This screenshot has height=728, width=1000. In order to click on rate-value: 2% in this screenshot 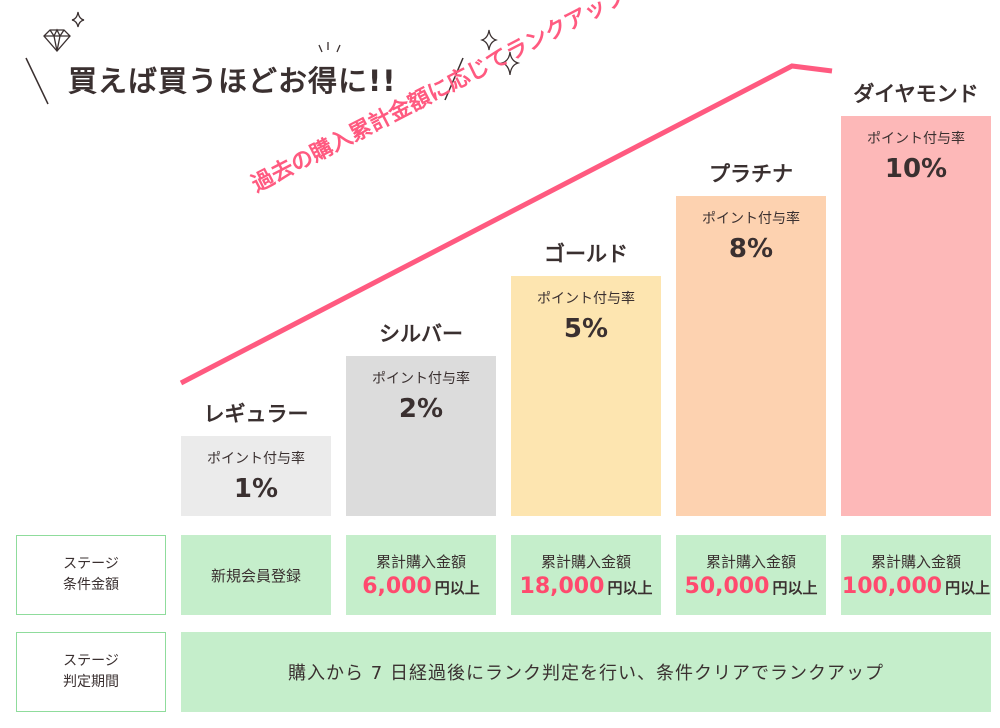, I will do `click(421, 409)`.